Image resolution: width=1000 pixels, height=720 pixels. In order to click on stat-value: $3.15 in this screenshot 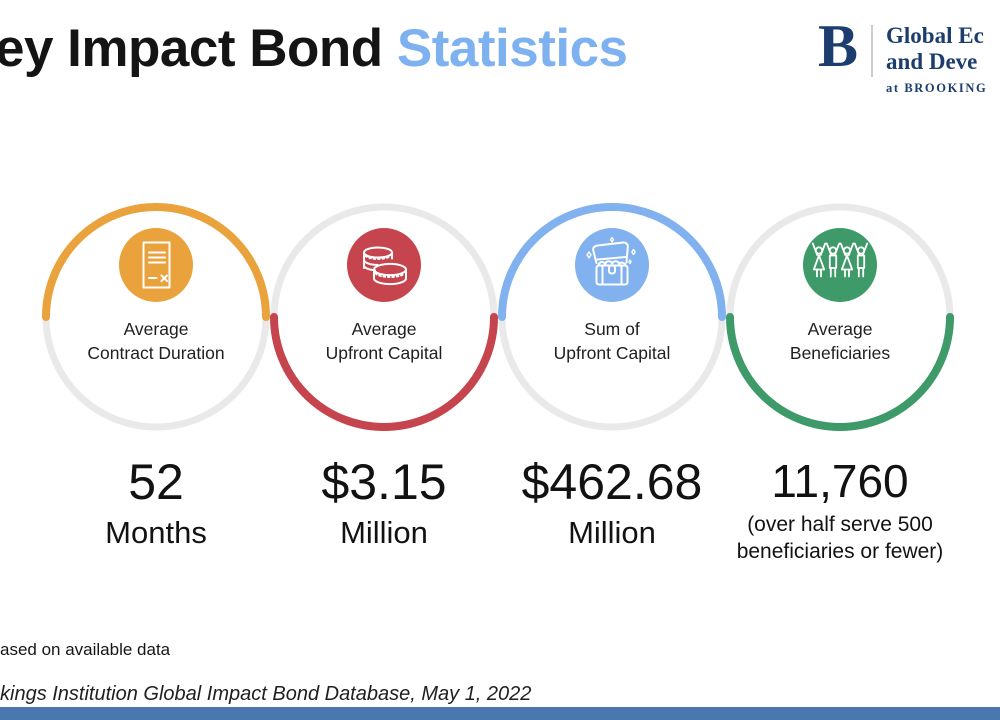, I will do `click(384, 482)`.